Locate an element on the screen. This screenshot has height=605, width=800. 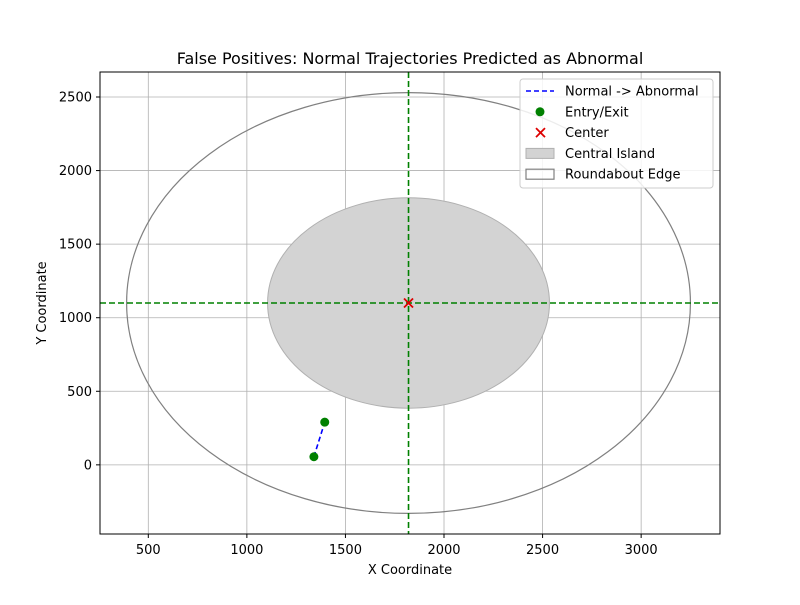
x-tick-label: 500 is located at coordinates (148, 550).